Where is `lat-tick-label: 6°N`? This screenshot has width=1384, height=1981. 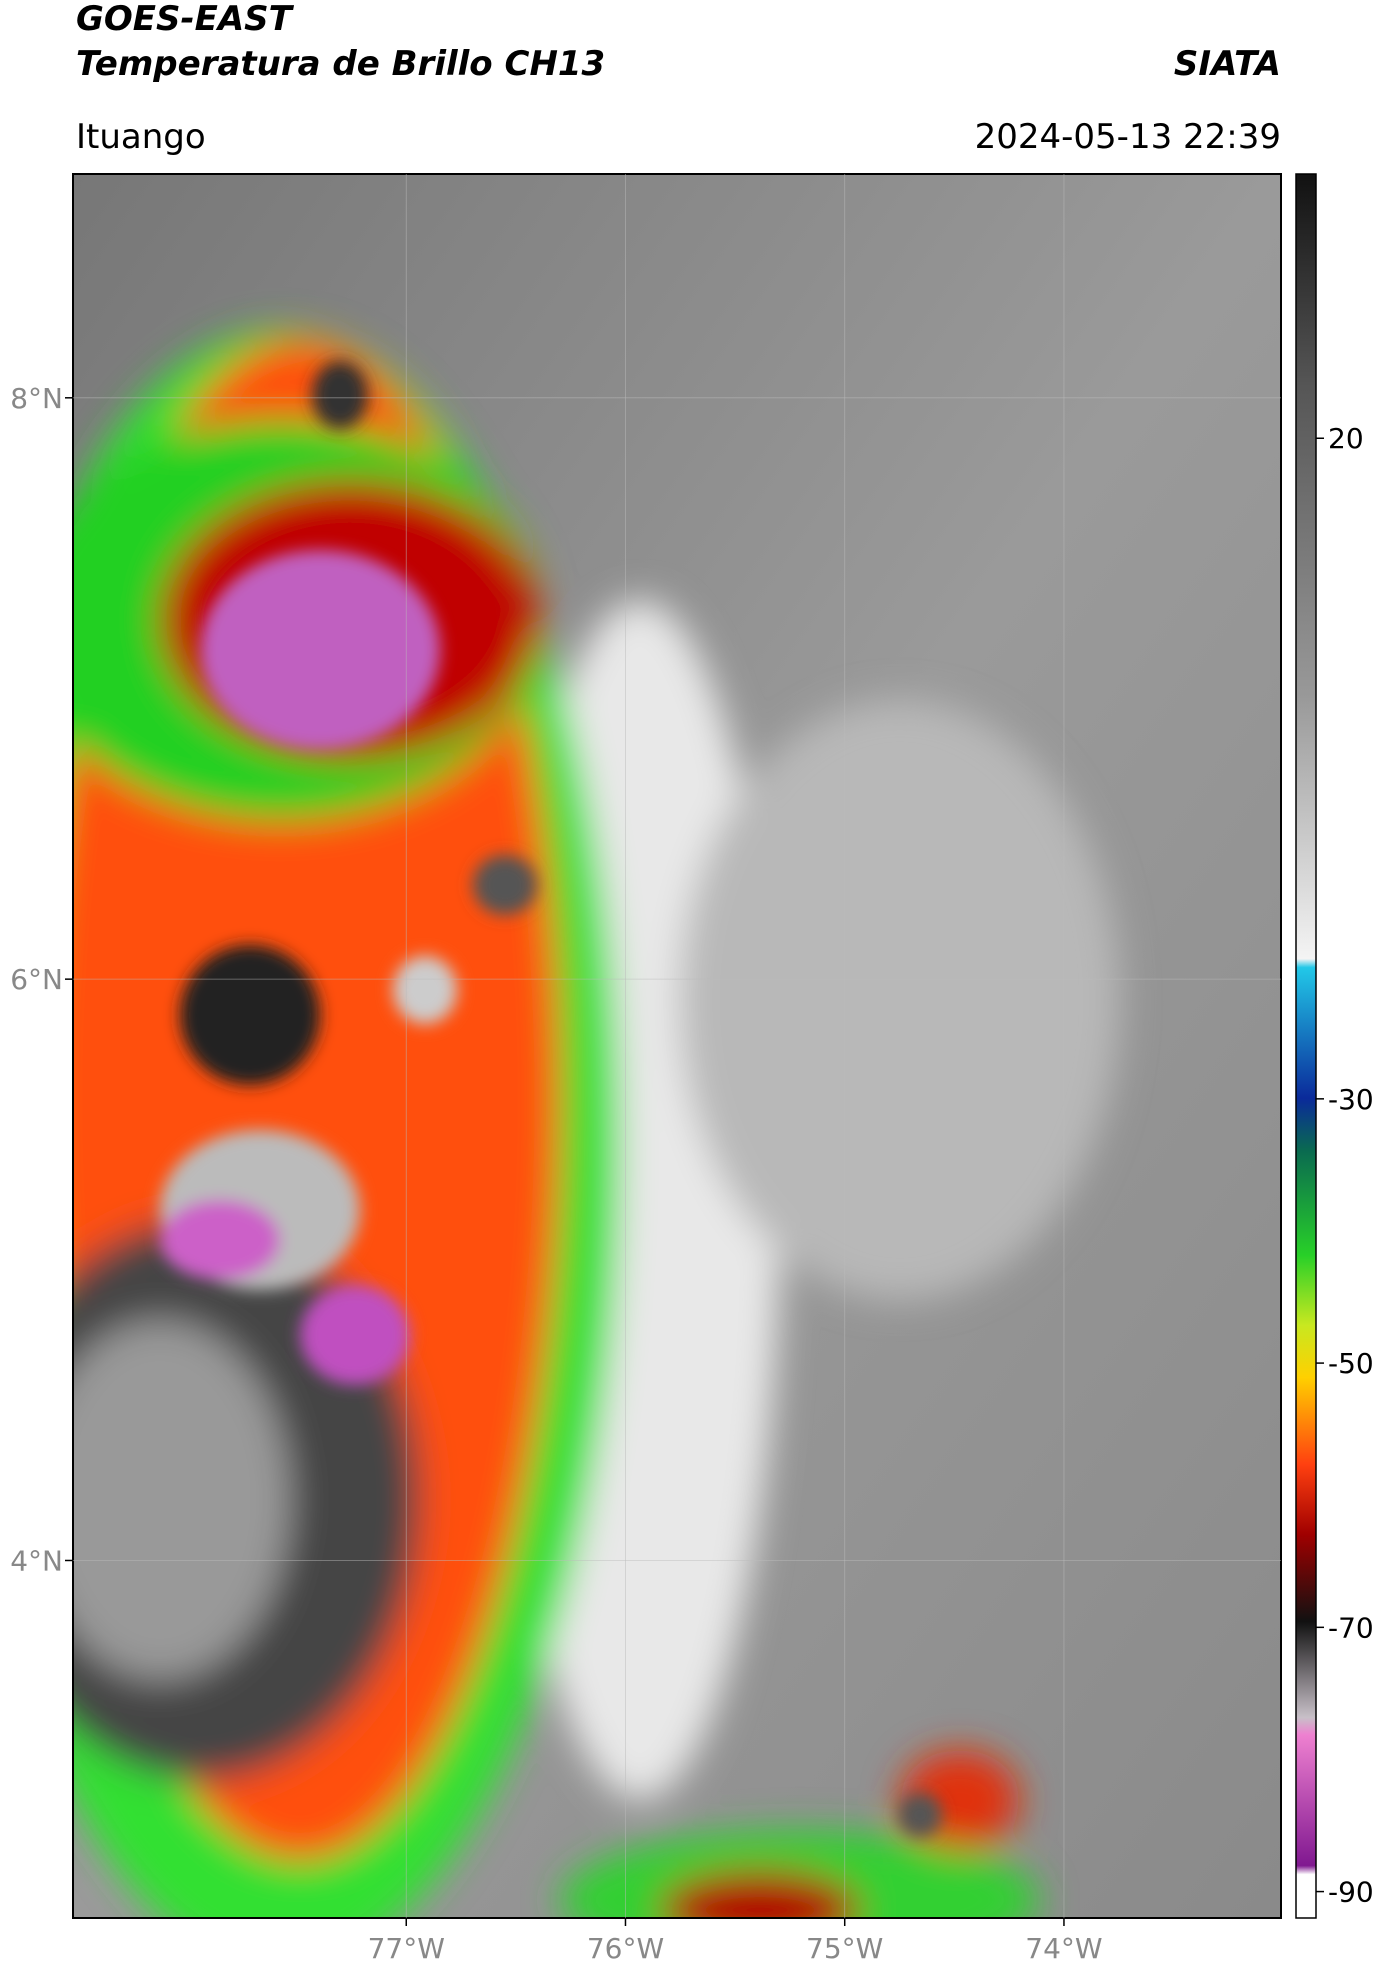 lat-tick-label: 6°N is located at coordinates (36, 979).